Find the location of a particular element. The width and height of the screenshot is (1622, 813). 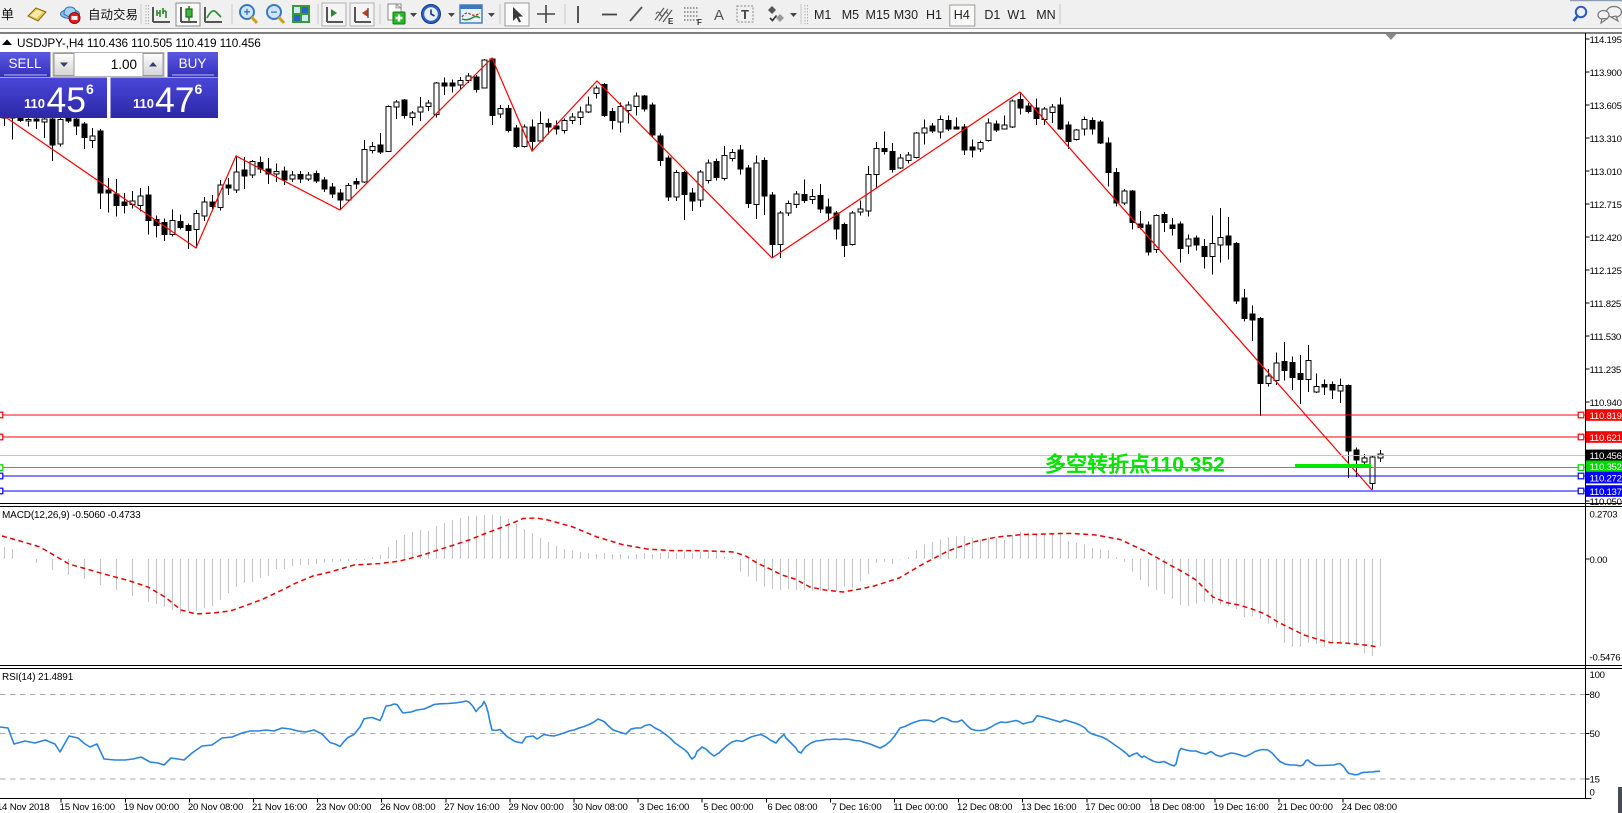

svg-text: 19 Nov 00:00 is located at coordinates (151, 807).